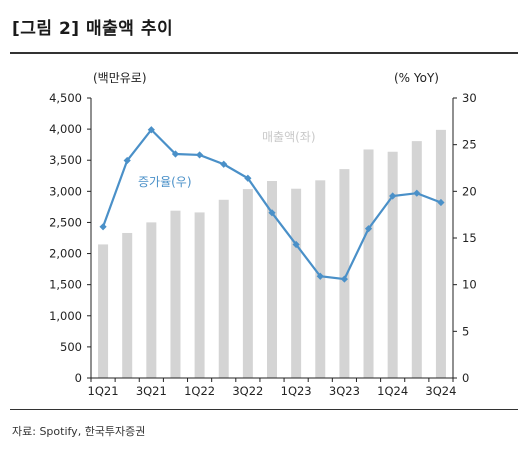 Image resolution: width=530 pixels, height=463 pixels. Describe the element at coordinates (469, 145) in the screenshot. I see `right-tick-label: 25` at that location.